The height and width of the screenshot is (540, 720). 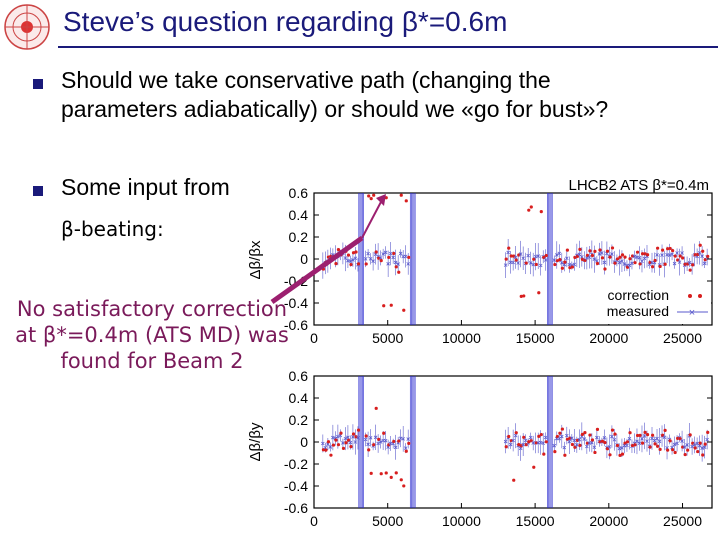 I want to click on x-tick-label: 10000, so click(x=461, y=338).